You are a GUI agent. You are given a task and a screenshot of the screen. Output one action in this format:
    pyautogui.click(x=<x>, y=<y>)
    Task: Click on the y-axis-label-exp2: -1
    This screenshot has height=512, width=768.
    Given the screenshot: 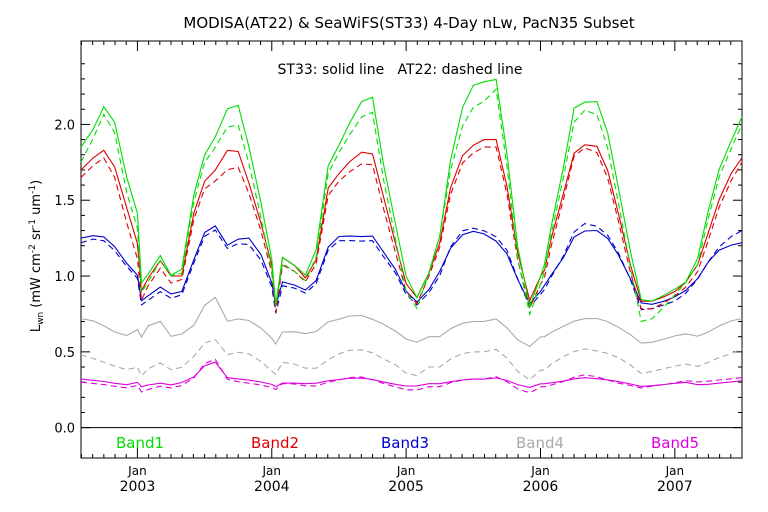 What is the action you would take?
    pyautogui.click(x=33, y=223)
    